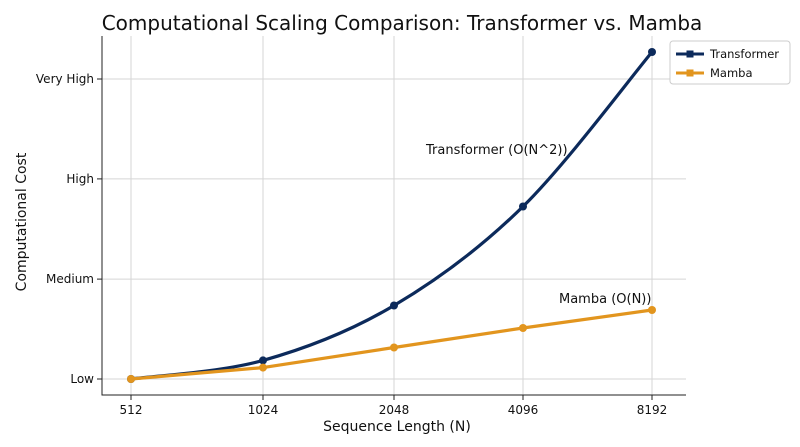  Describe the element at coordinates (70, 279) in the screenshot. I see `y-tick-label: Medium` at that location.